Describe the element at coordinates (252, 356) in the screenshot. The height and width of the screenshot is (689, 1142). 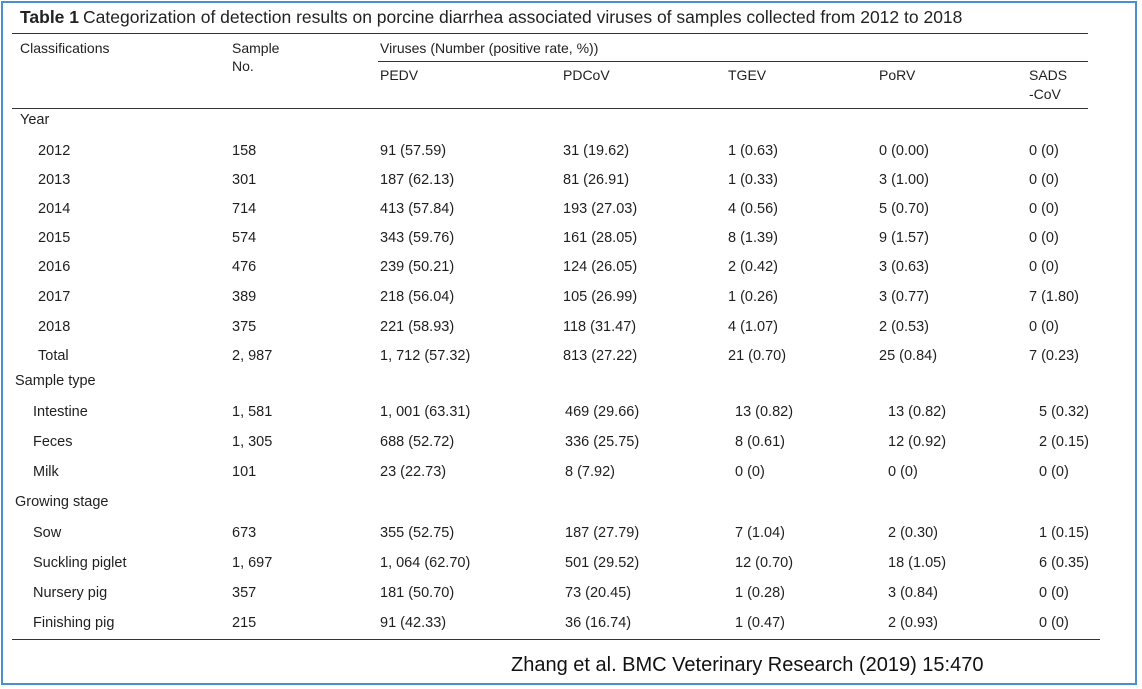
I see `row-sample-no: 2, 987` at that location.